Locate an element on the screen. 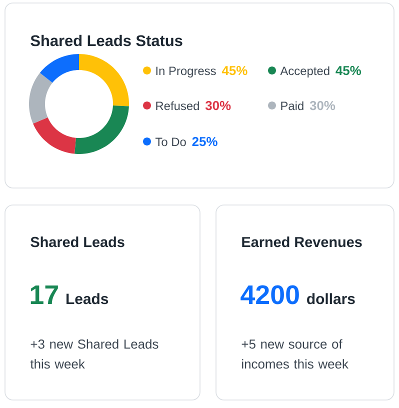 This screenshot has width=399, height=408. data-label: 25% is located at coordinates (205, 141).